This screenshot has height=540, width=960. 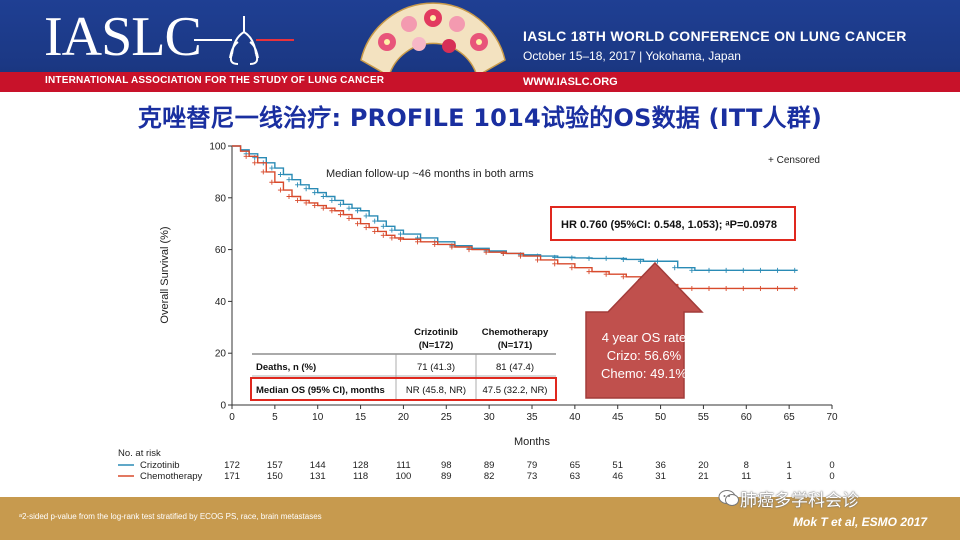 What do you see at coordinates (221, 250) in the screenshot?
I see `y-tick-label: 60` at bounding box center [221, 250].